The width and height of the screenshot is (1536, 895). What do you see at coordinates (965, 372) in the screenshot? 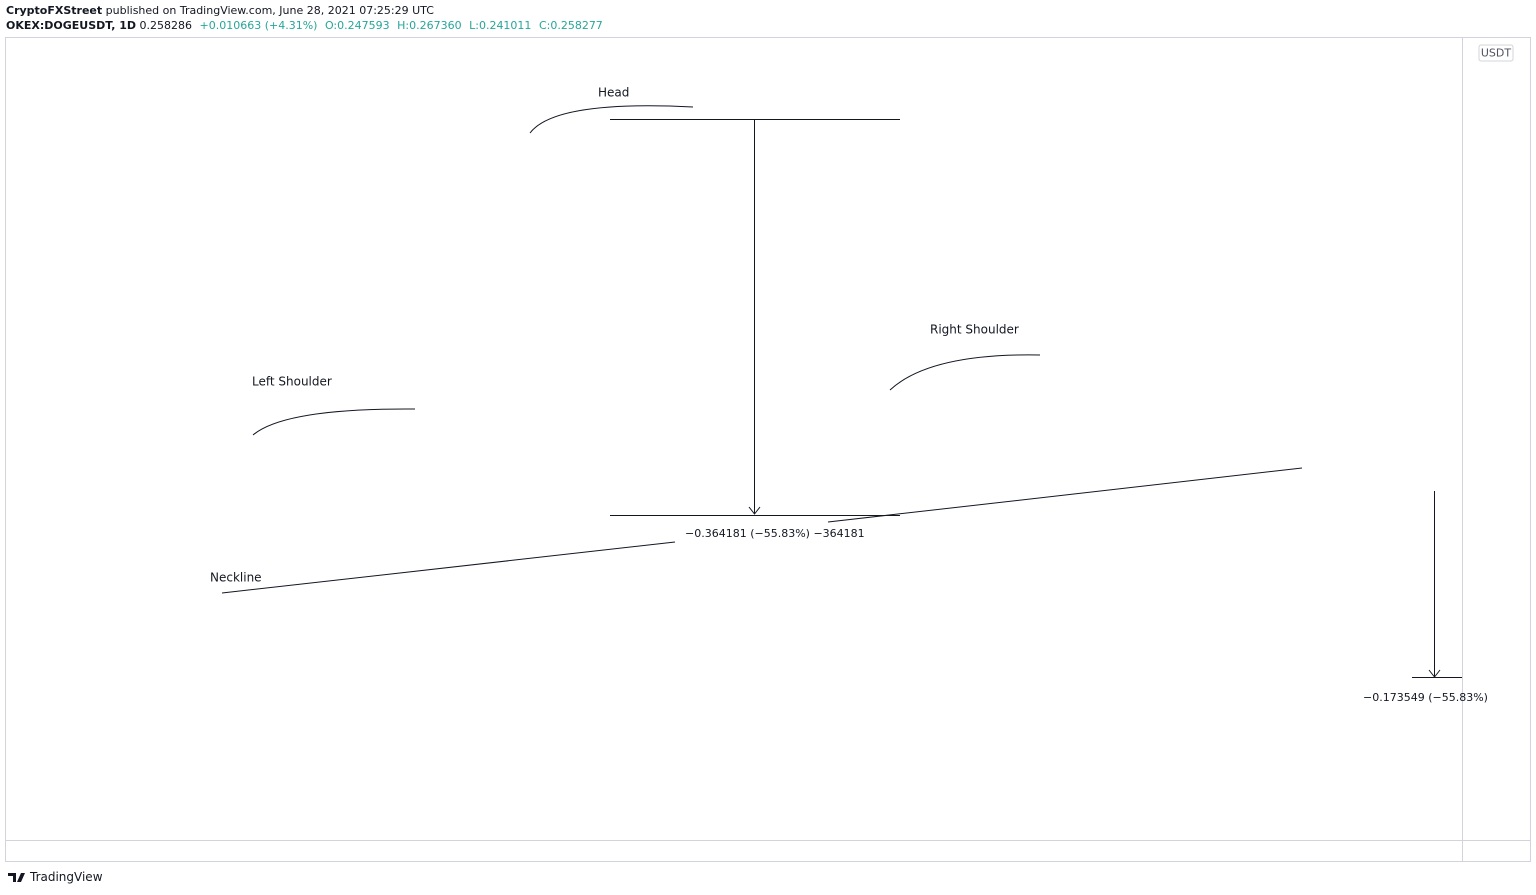
I see `right-shoulder-arc` at bounding box center [965, 372].